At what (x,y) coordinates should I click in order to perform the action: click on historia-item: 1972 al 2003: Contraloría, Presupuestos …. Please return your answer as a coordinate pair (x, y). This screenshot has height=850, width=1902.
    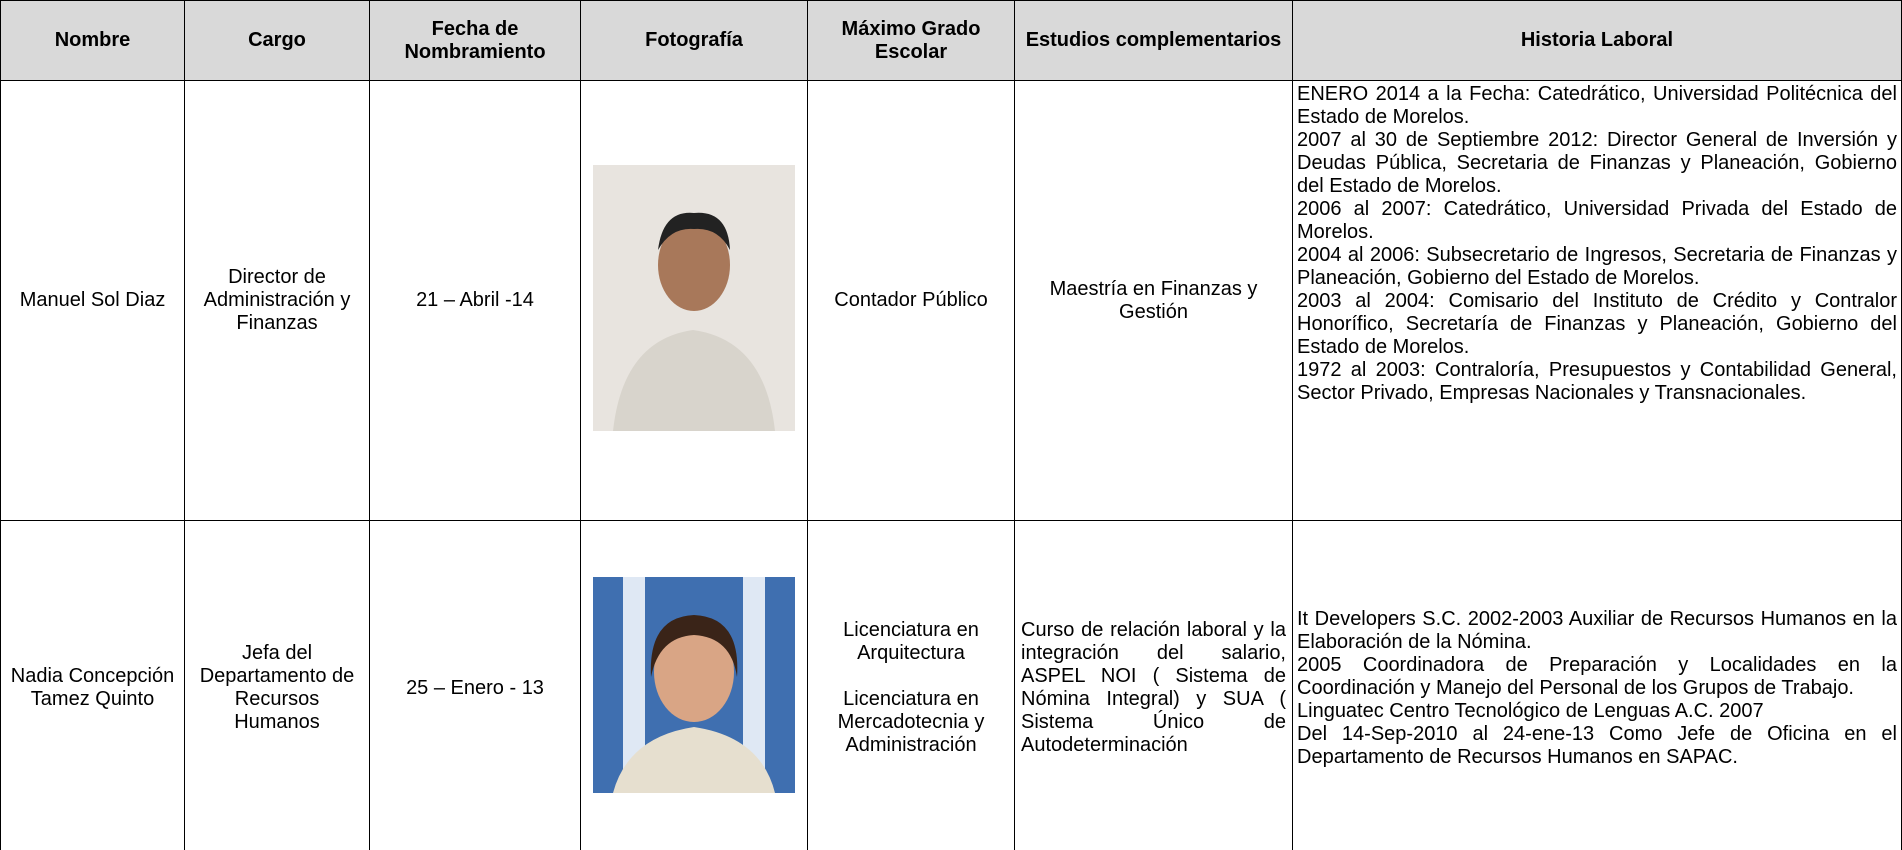
    Looking at the image, I should click on (1597, 381).